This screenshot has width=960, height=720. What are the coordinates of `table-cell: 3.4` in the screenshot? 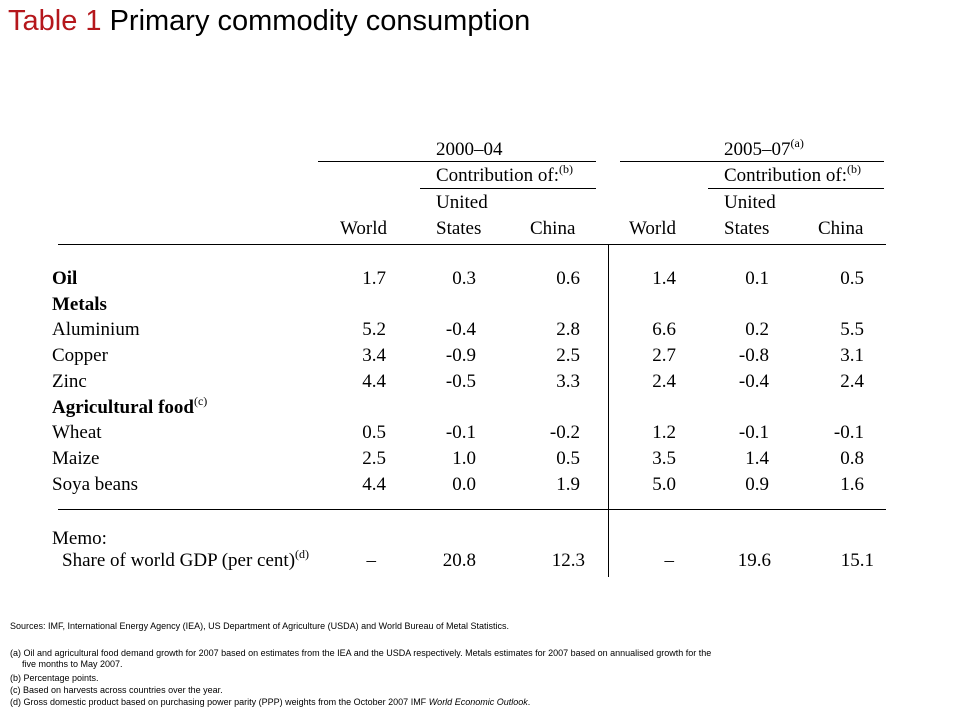 It's located at (374, 355).